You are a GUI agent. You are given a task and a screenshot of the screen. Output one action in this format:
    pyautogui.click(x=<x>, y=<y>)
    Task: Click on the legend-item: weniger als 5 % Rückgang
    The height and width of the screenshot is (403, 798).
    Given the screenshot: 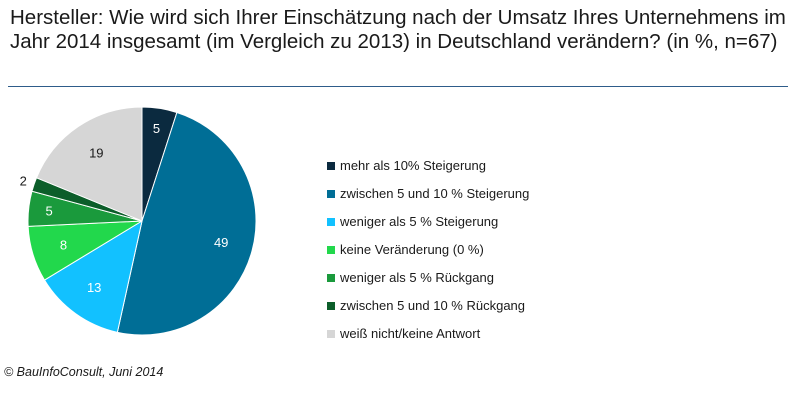 What is the action you would take?
    pyautogui.click(x=428, y=278)
    